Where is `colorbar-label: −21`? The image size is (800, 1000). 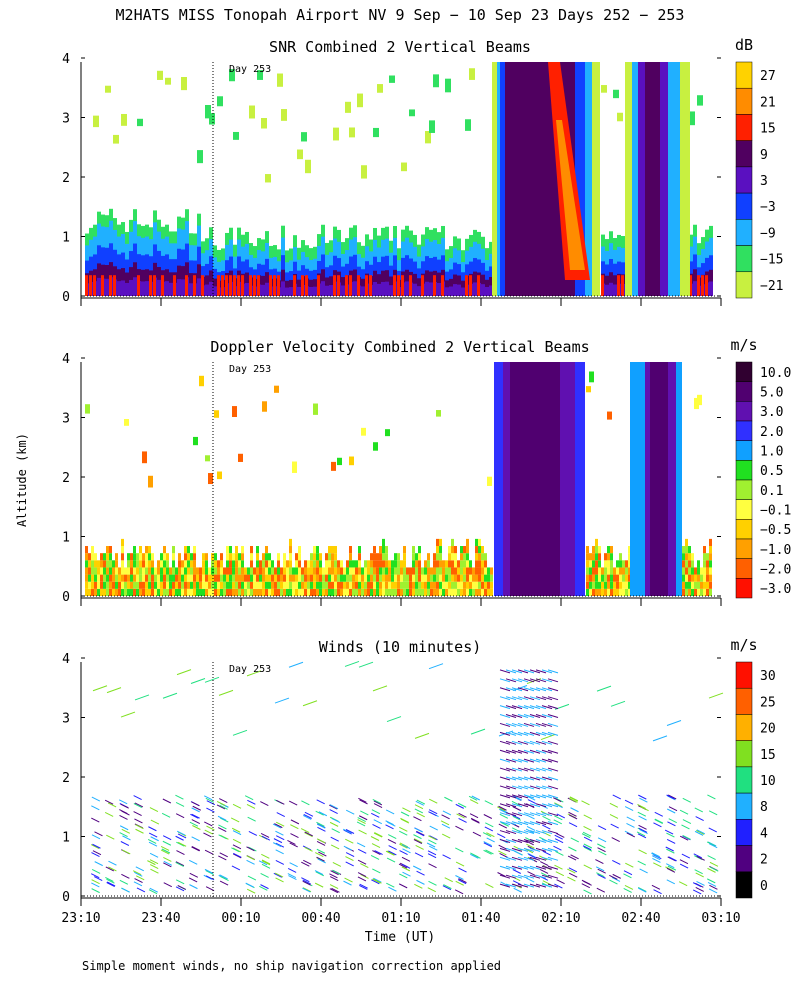
colorbar-label: −21 is located at coordinates (771, 286).